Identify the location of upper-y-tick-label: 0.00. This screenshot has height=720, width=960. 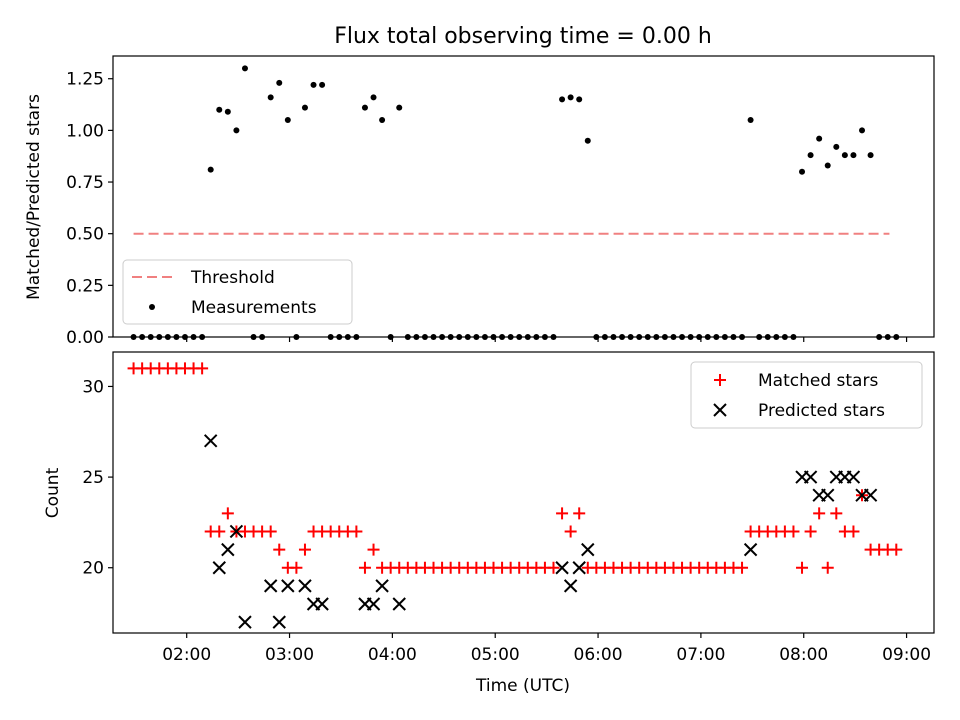
(85, 338).